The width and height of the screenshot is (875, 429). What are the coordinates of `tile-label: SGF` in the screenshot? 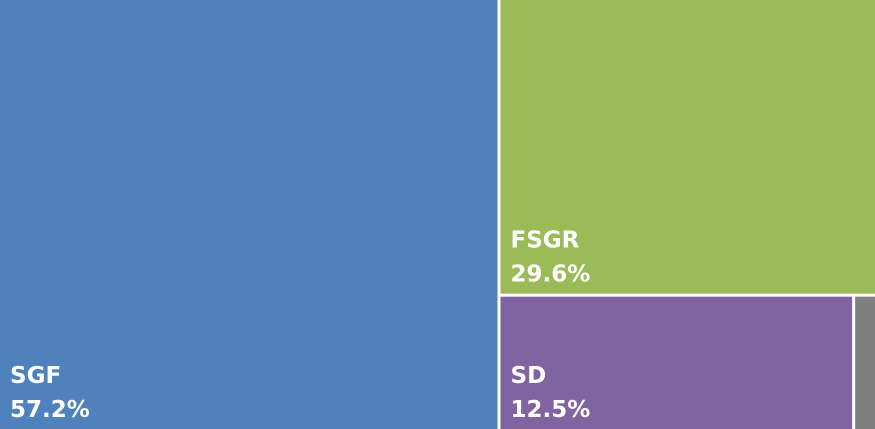 It's located at (35, 376).